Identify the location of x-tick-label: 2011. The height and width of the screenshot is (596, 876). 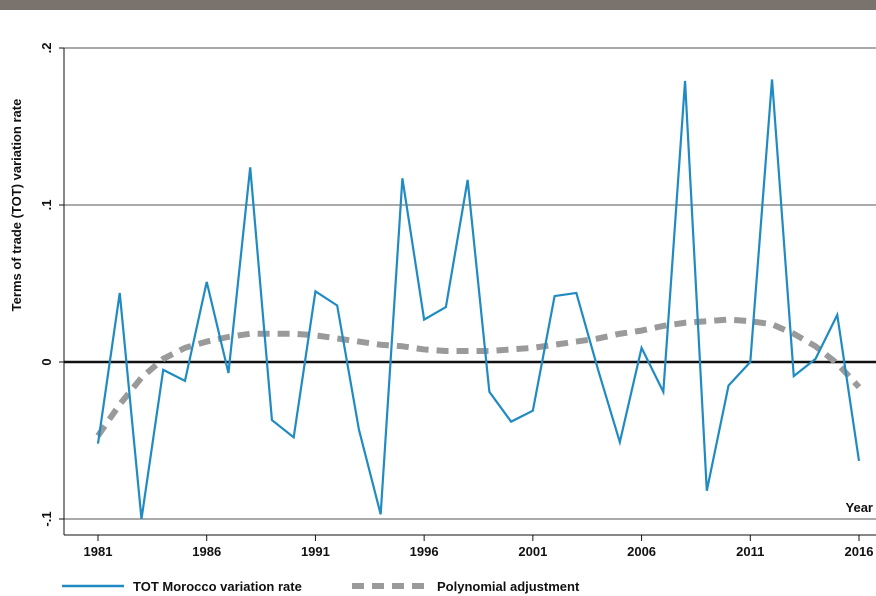
(750, 551).